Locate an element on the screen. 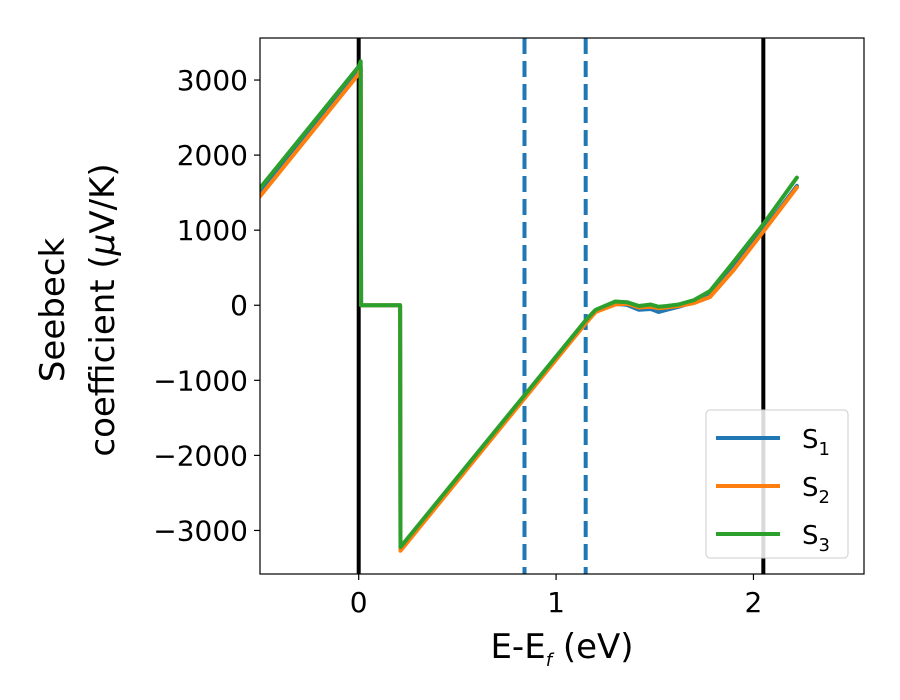  y-axis-label-line2: coefficient (μV/K) is located at coordinates (103, 309).